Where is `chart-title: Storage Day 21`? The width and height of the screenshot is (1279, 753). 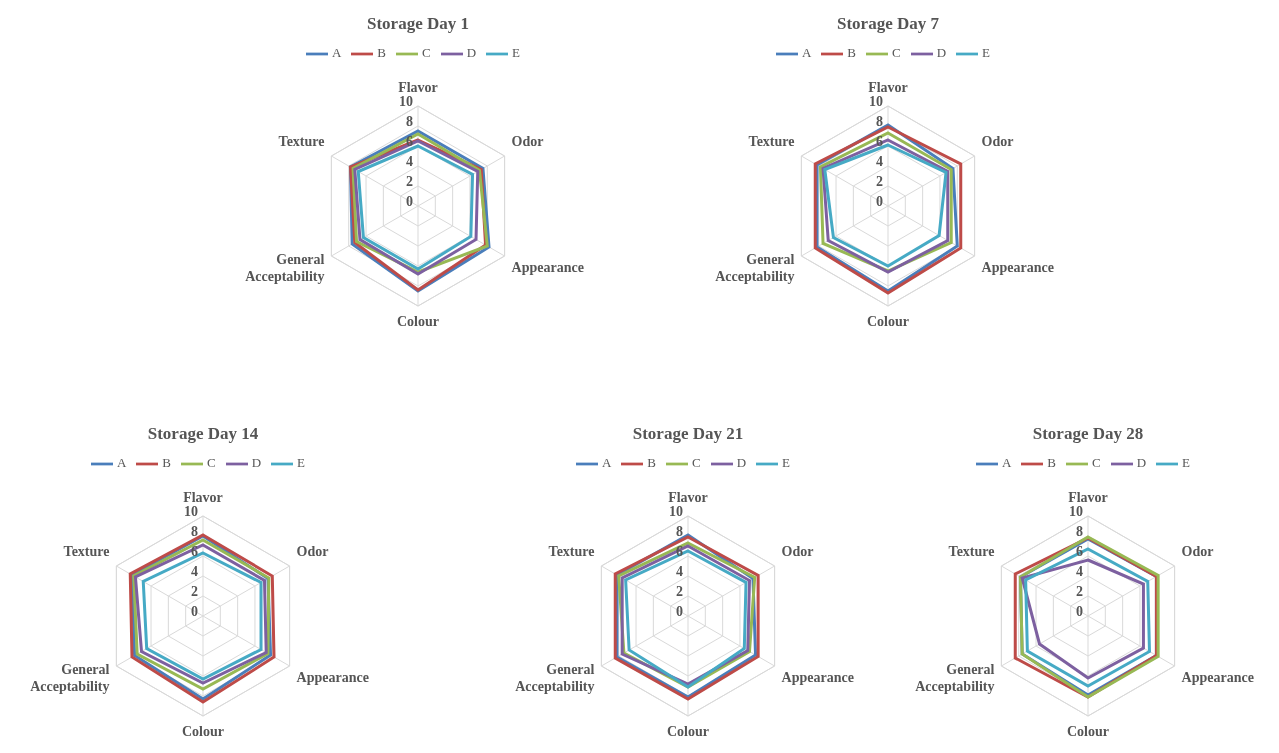 chart-title: Storage Day 21 is located at coordinates (688, 434).